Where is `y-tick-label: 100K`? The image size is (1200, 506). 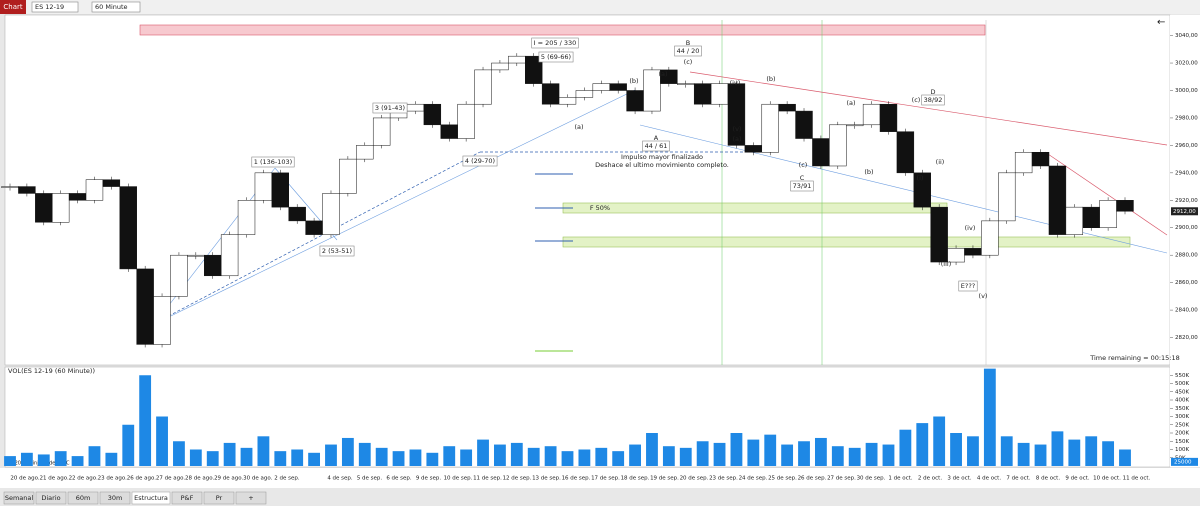 y-tick-label: 100K is located at coordinates (1182, 450).